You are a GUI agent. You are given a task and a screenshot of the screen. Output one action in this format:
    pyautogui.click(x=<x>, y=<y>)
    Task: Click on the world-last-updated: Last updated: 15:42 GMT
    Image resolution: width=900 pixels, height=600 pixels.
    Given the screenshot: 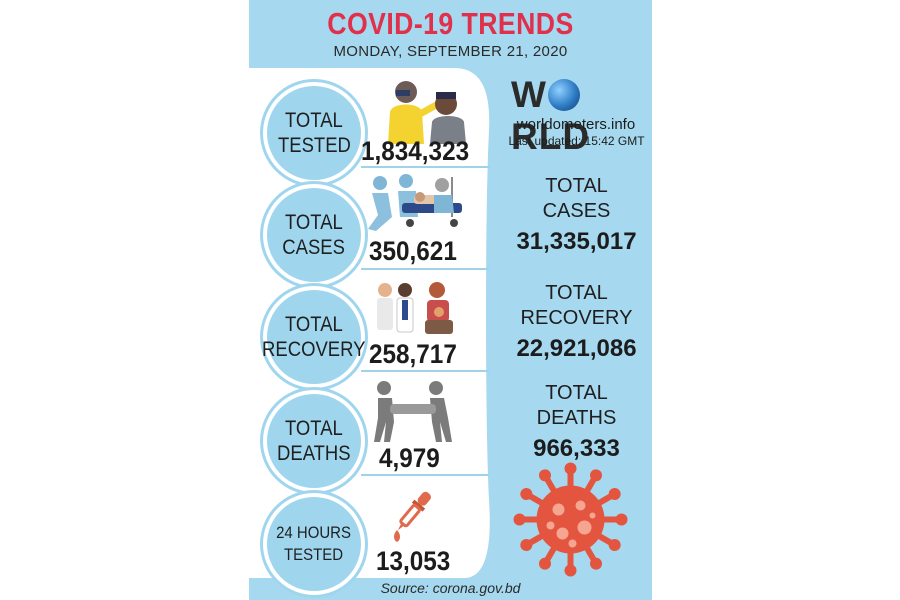 What is the action you would take?
    pyautogui.click(x=576, y=141)
    